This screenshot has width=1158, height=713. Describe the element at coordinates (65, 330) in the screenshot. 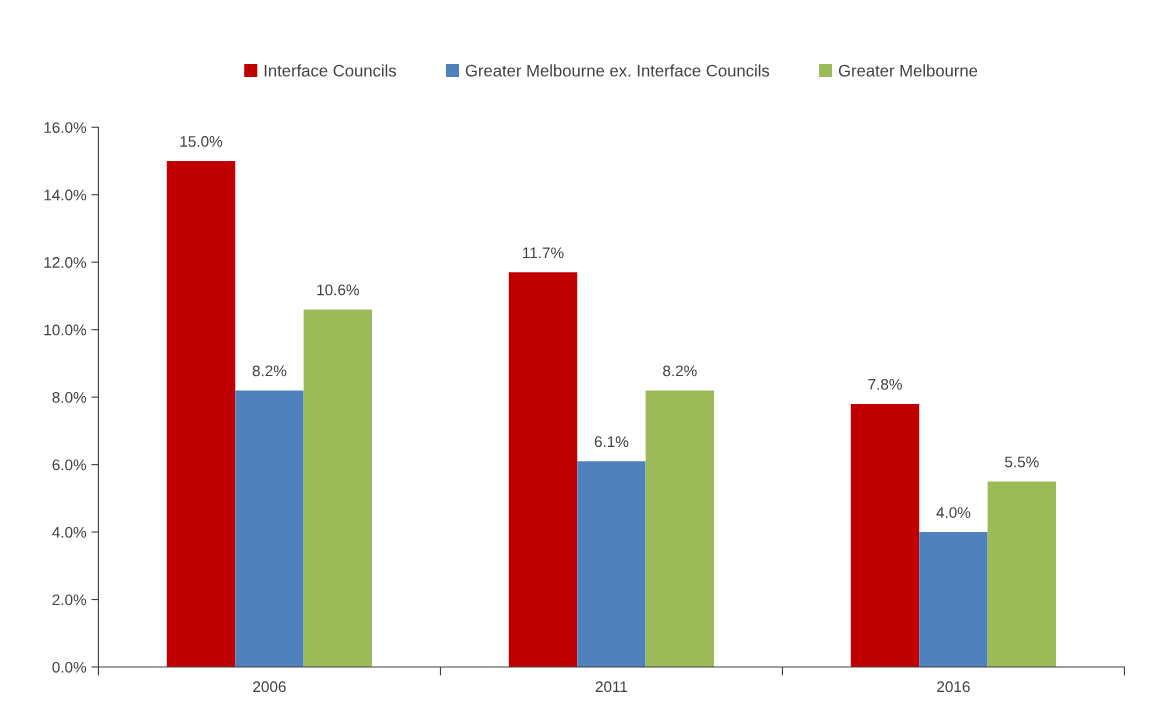

I see `y-tick-label: 10.0%` at that location.